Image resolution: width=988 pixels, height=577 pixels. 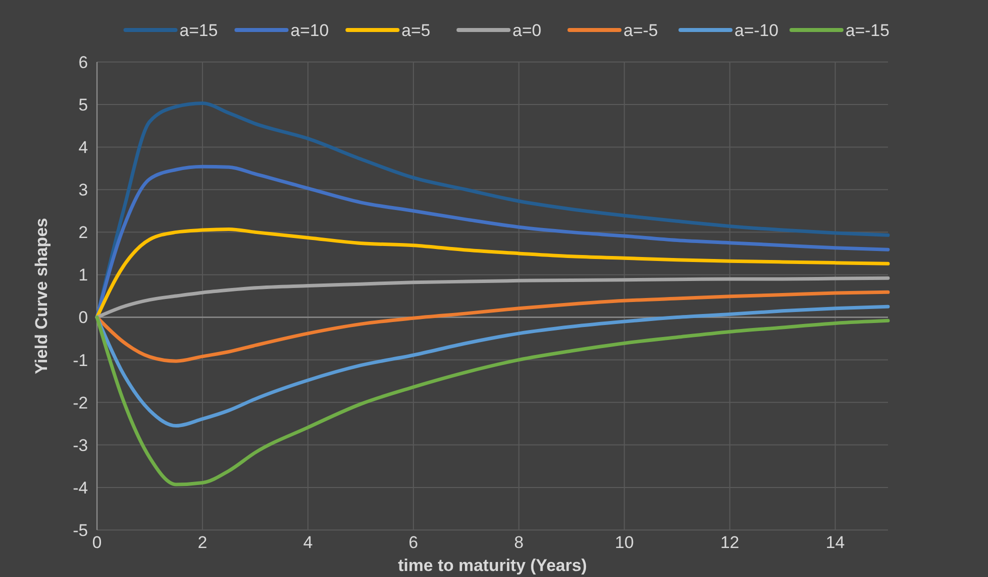 What do you see at coordinates (83, 104) in the screenshot?
I see `y-tick-label: 5` at bounding box center [83, 104].